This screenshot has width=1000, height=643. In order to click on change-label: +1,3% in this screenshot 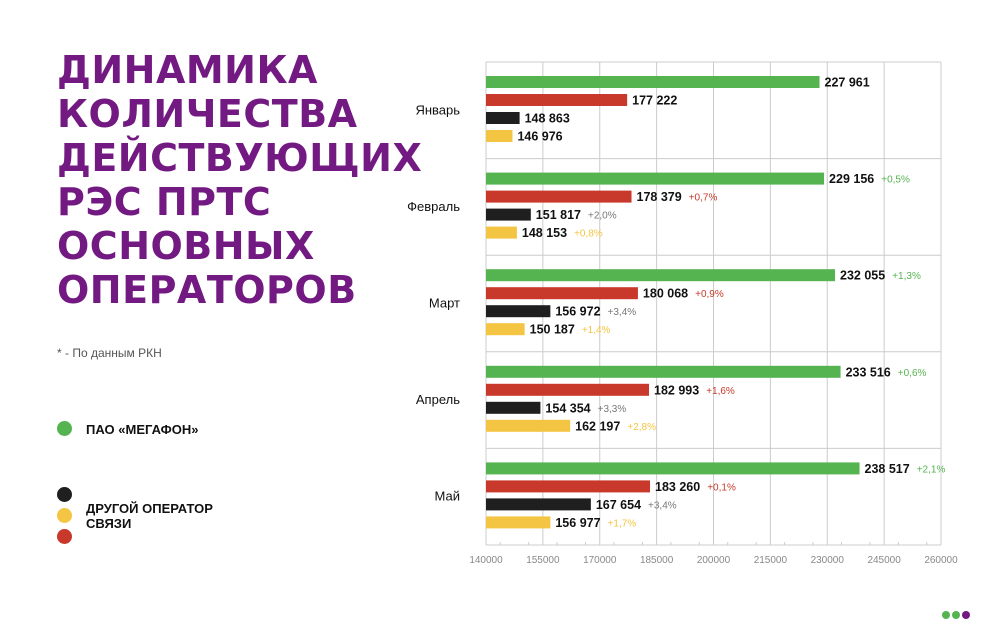, I will do `click(906, 276)`.